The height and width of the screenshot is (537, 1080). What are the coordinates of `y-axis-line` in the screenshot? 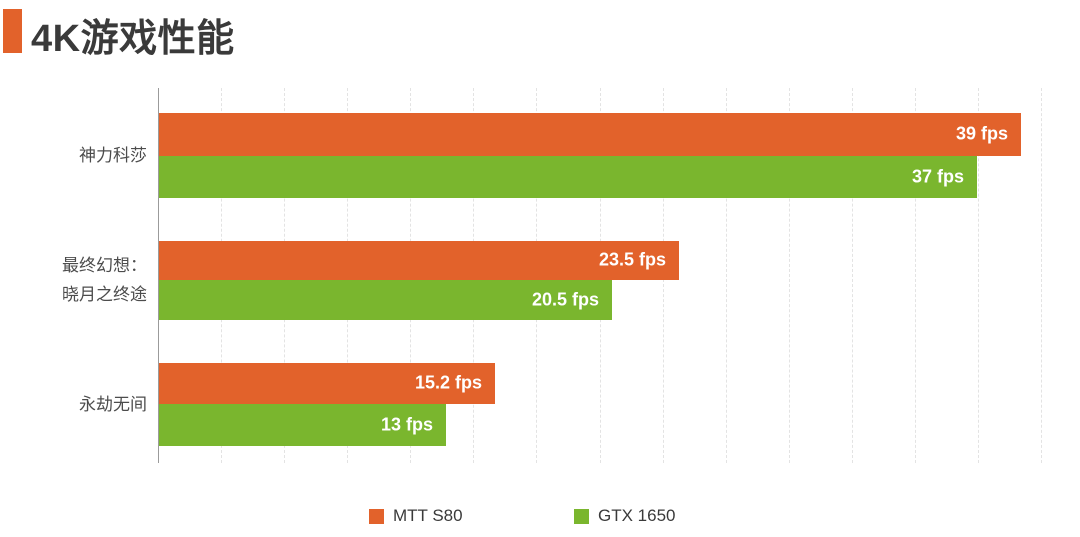 It's located at (158, 275).